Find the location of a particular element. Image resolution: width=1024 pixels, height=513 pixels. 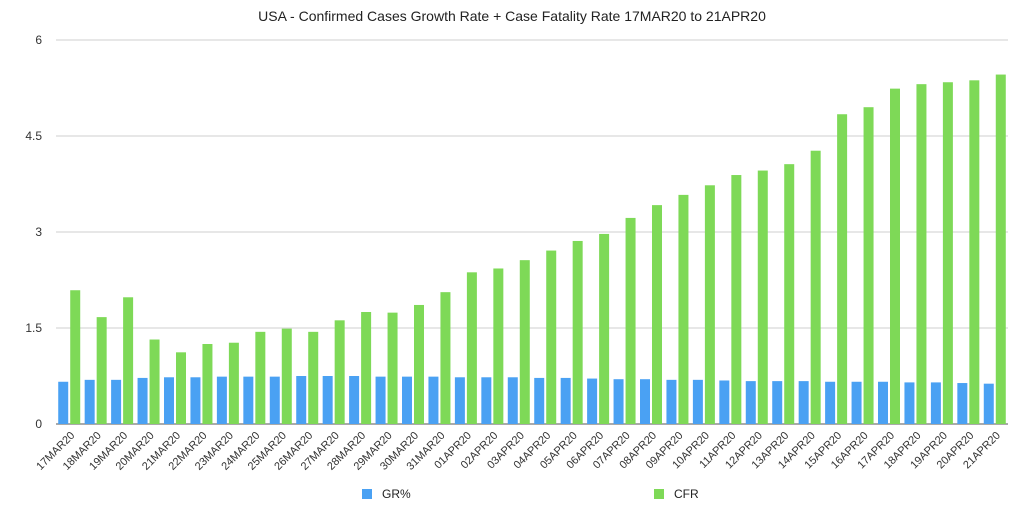

y-tick-label: 4.5 is located at coordinates (33, 136).